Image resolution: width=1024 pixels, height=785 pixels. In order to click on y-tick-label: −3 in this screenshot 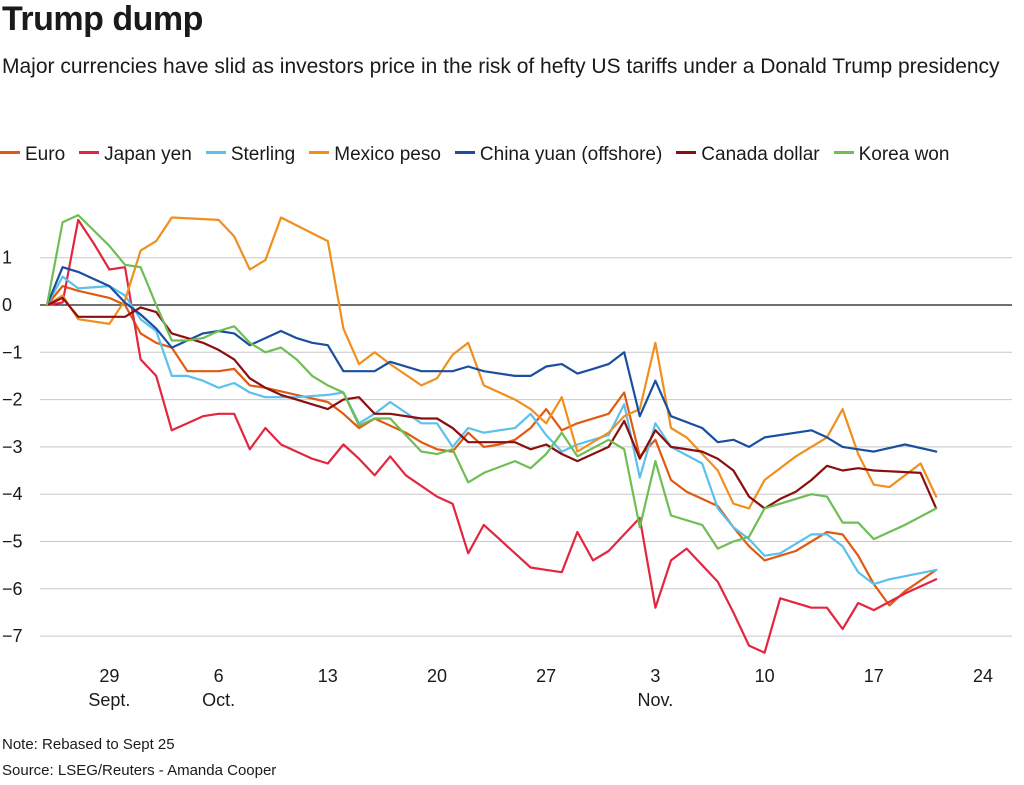, I will do `click(12, 447)`.